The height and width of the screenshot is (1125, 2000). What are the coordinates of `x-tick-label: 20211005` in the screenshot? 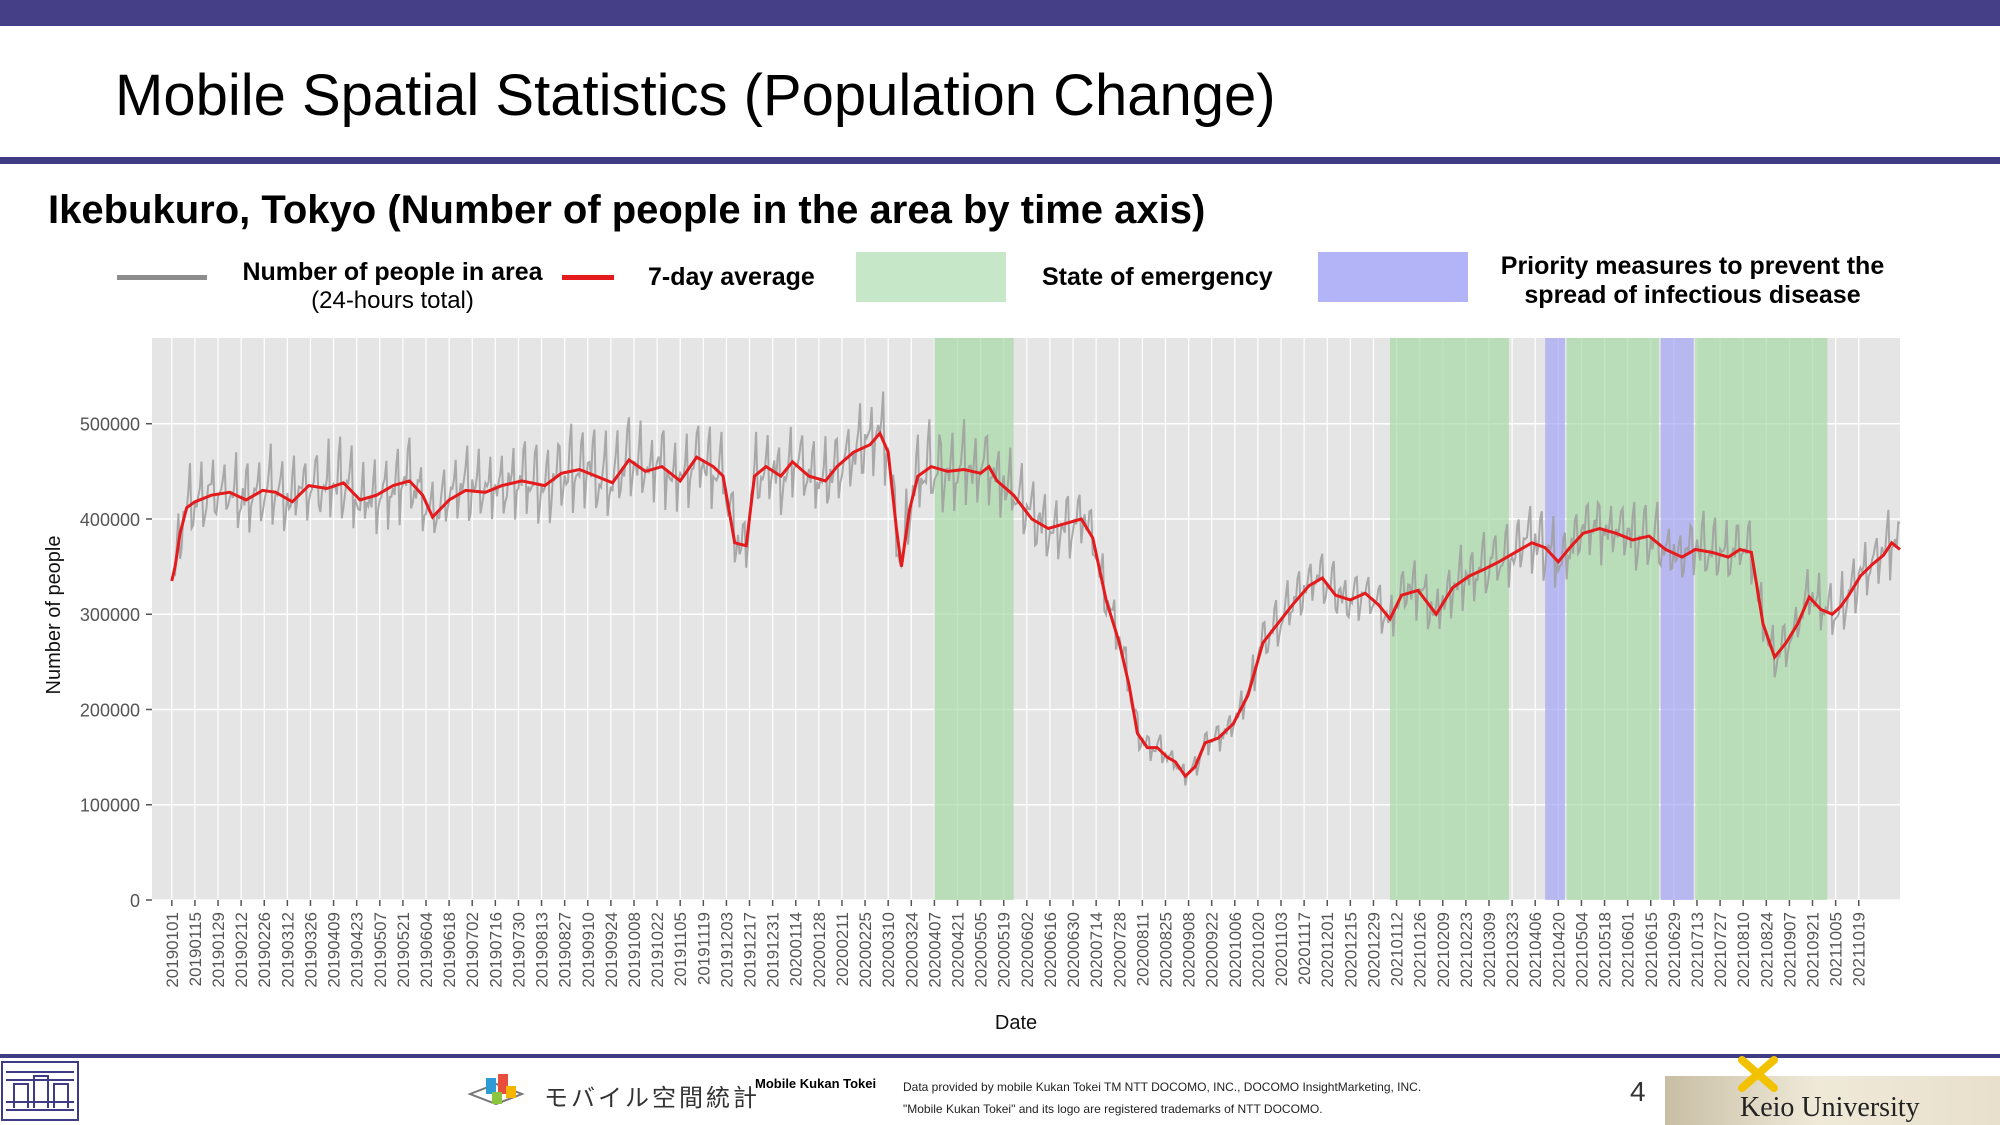 It's located at (1836, 949).